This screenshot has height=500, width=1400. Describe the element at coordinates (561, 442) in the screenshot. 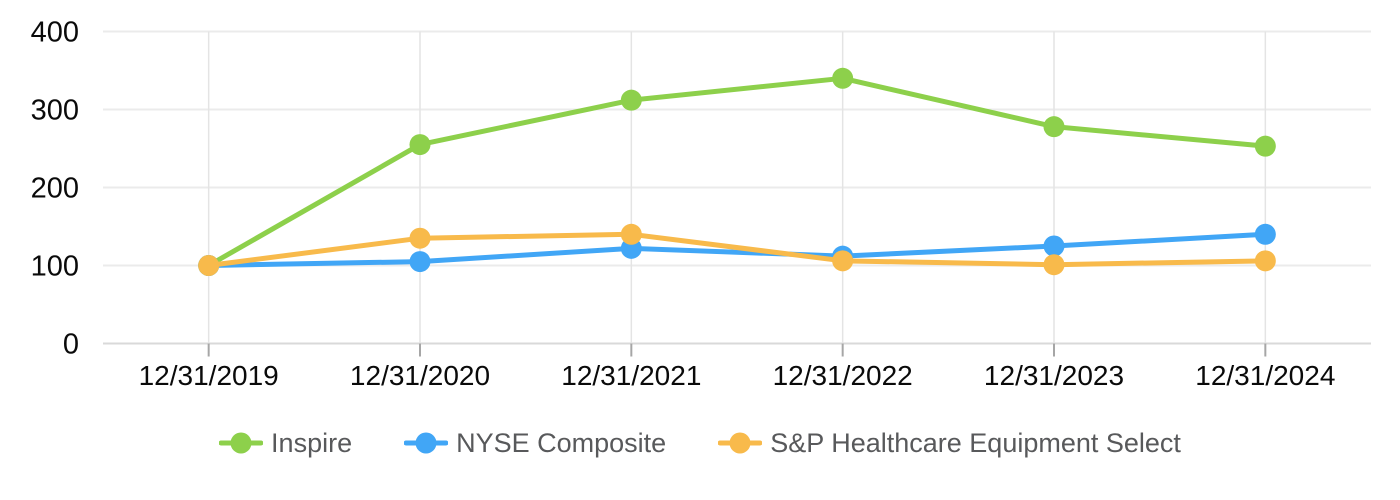

I see `legend-label: NYSE Composite` at that location.